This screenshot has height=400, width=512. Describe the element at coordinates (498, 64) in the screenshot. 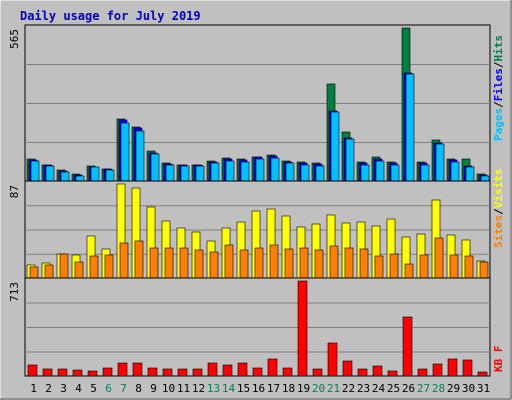

I see `legend-sep2: /` at that location.